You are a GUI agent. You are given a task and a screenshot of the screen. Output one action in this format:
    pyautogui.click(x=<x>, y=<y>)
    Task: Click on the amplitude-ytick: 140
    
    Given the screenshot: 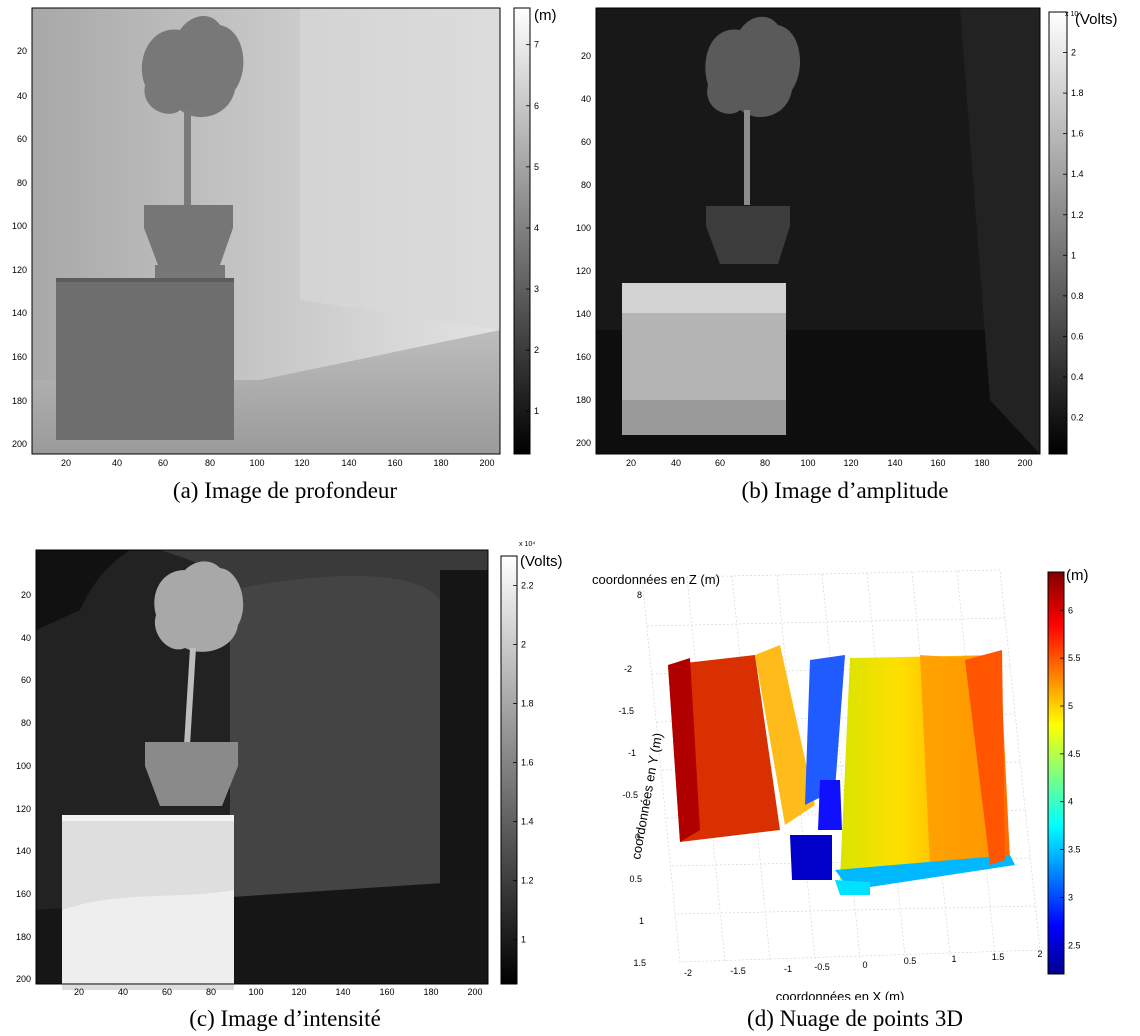 What is the action you would take?
    pyautogui.click(x=583, y=314)
    